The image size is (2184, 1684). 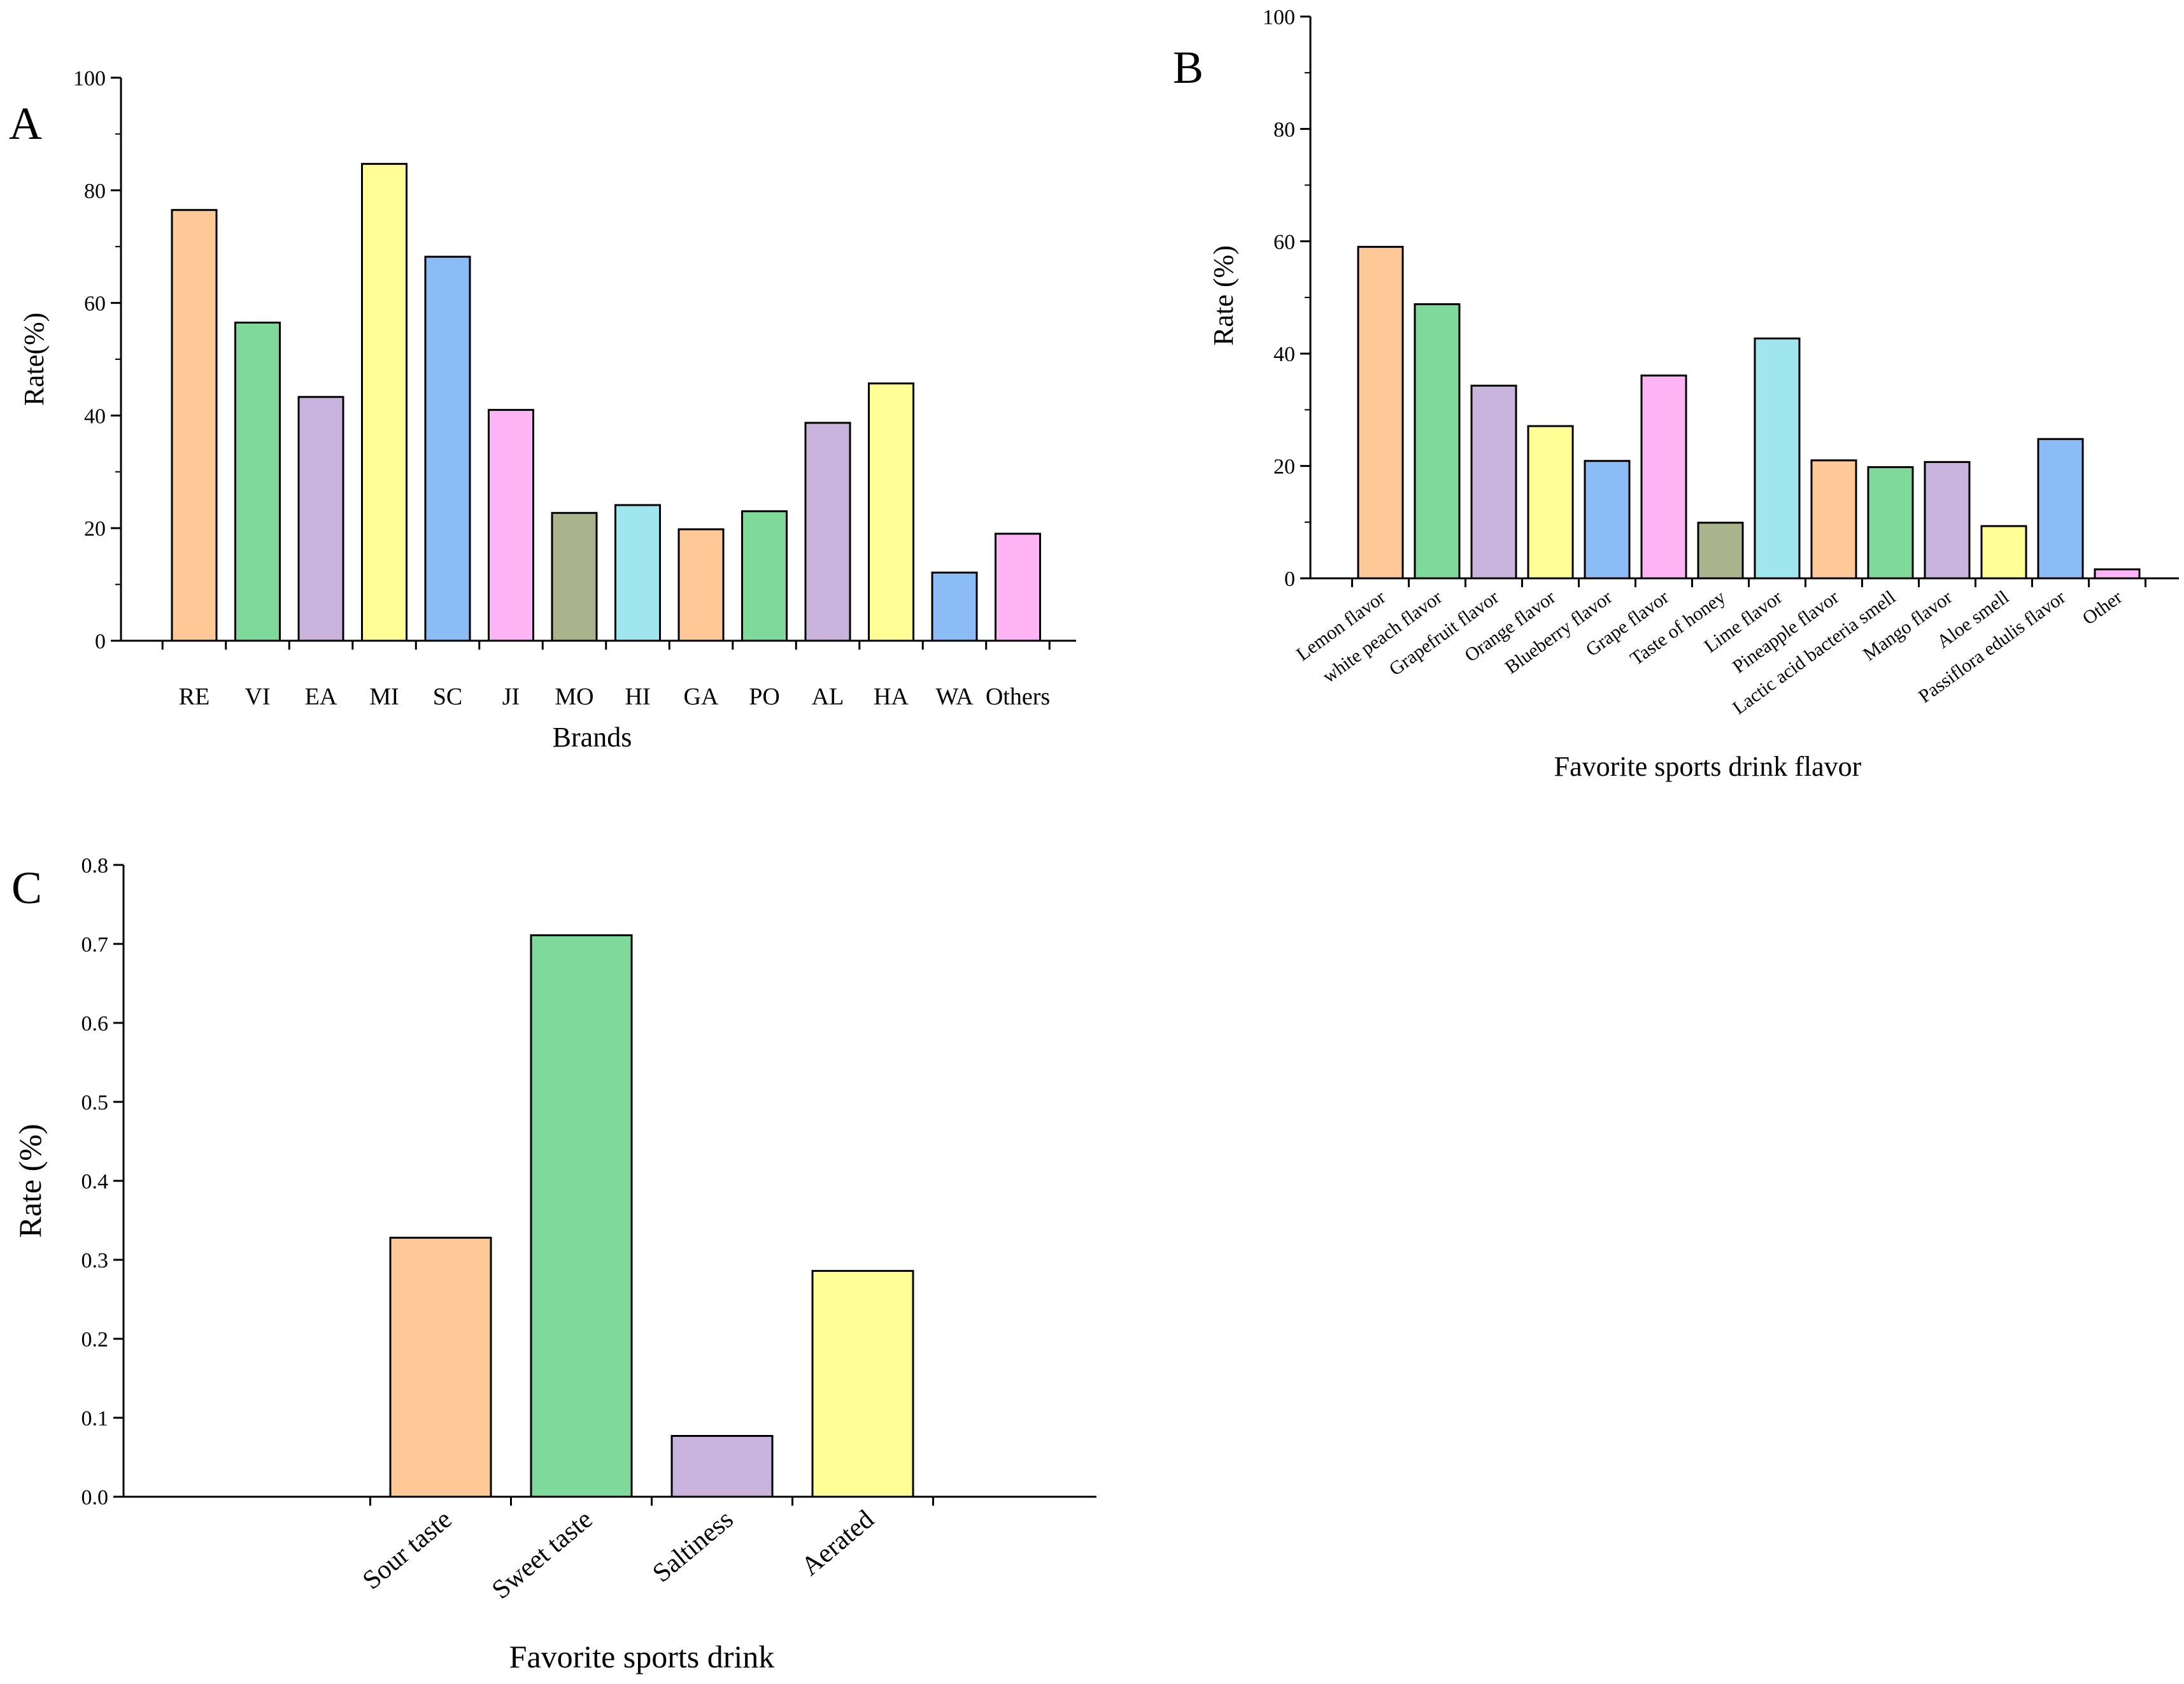 I want to click on x-tick-label-a-11: AL, so click(x=828, y=696).